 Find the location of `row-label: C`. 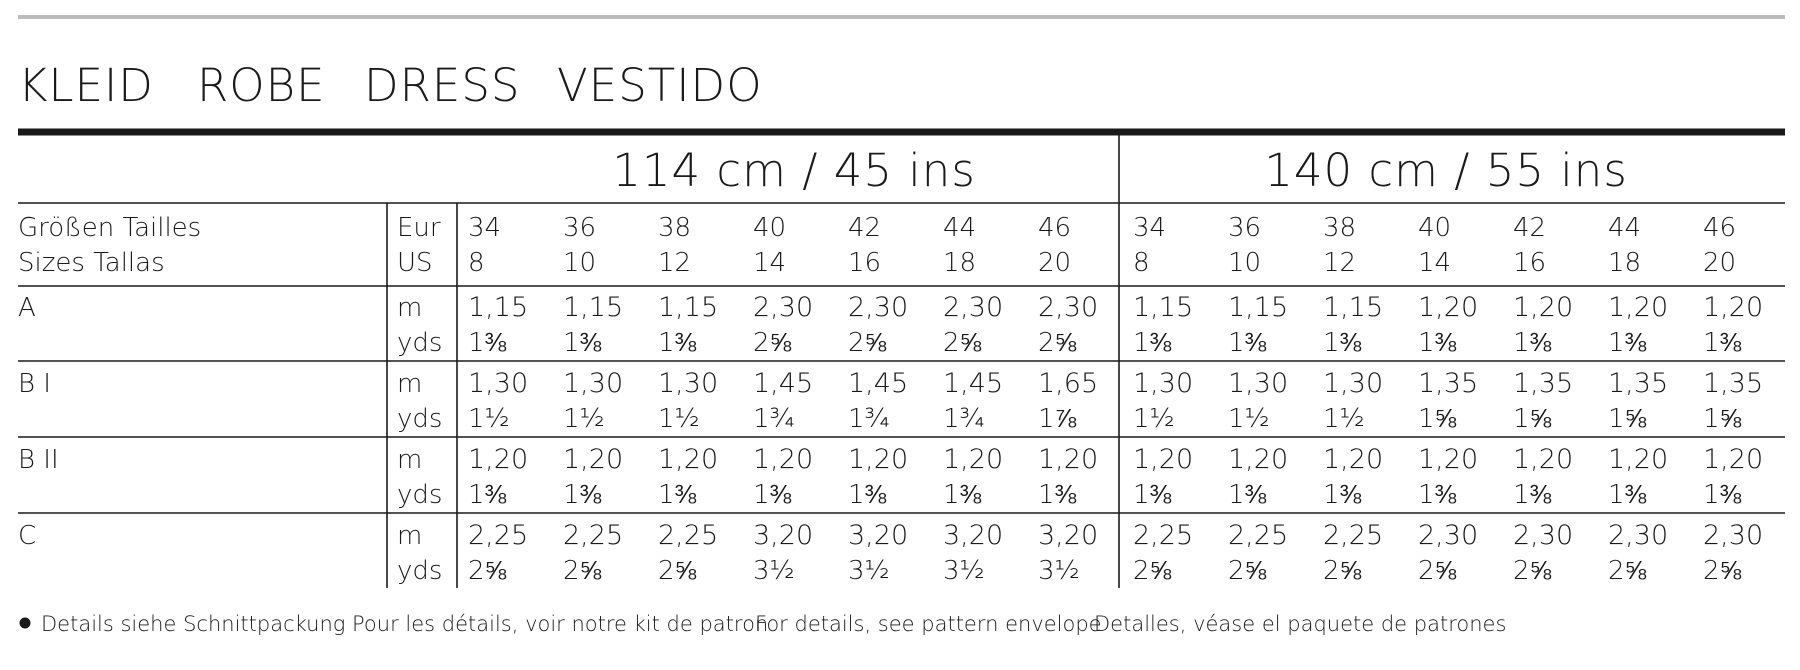

row-label: C is located at coordinates (27, 536).